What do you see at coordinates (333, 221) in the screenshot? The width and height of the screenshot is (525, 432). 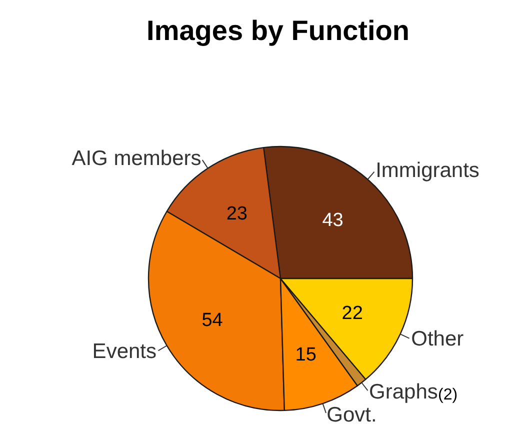 I see `data-label: 43` at bounding box center [333, 221].